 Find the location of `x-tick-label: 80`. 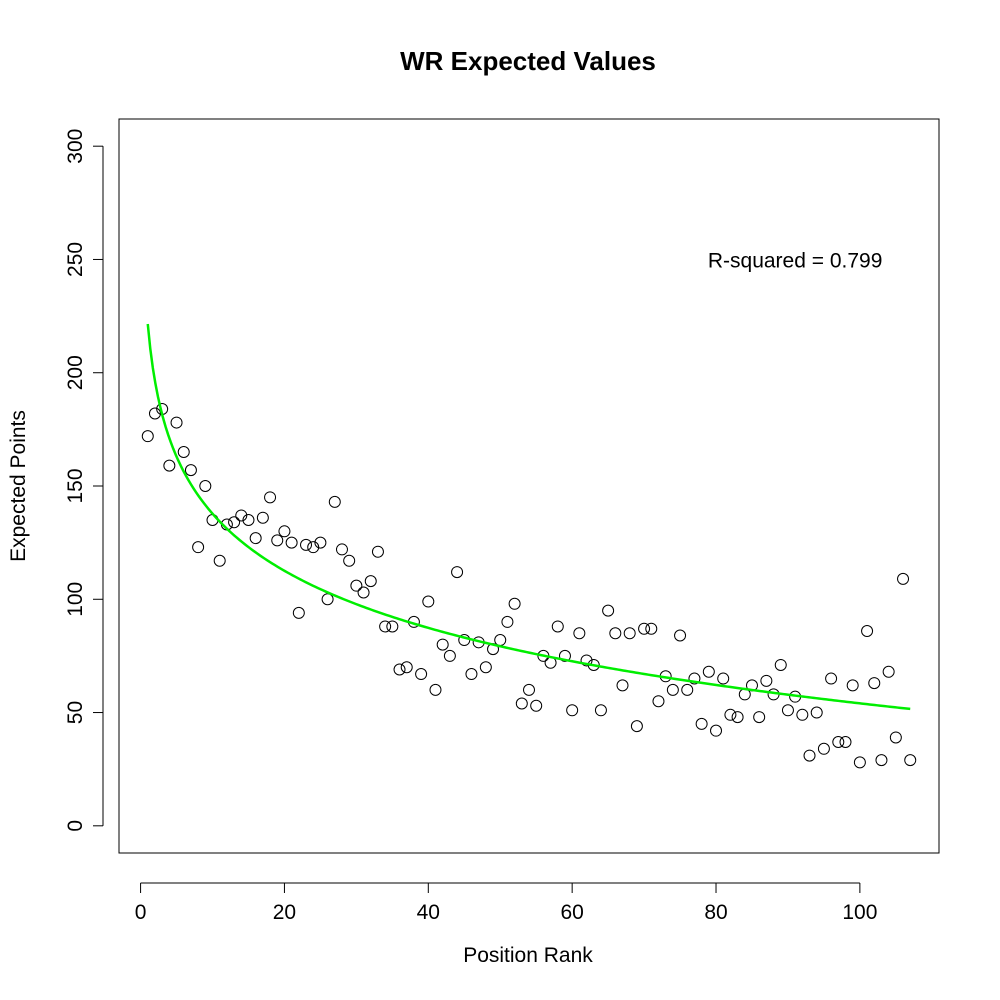

x-tick-label: 80 is located at coordinates (715, 912).